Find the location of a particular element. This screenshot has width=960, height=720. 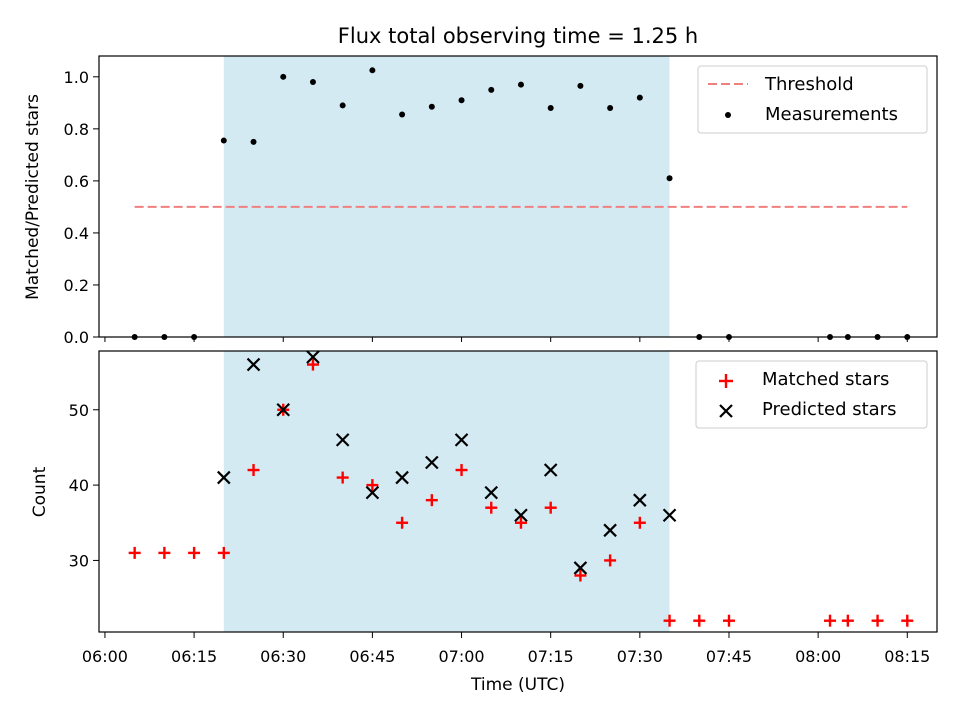

legend-matched-swatch is located at coordinates (726, 381).